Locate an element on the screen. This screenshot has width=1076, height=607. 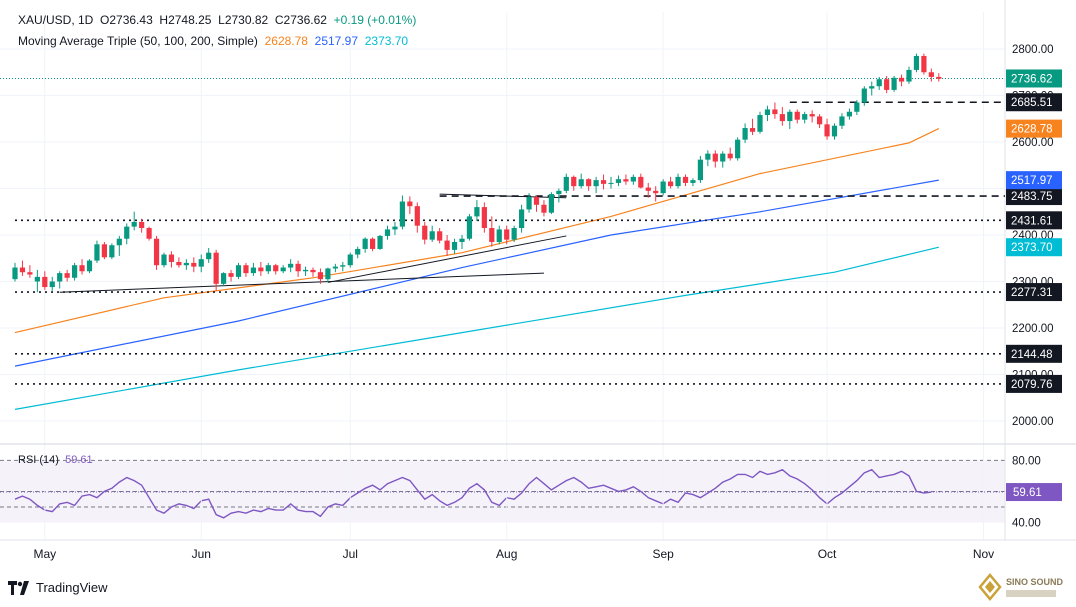
trendlines is located at coordinates (313, 243).